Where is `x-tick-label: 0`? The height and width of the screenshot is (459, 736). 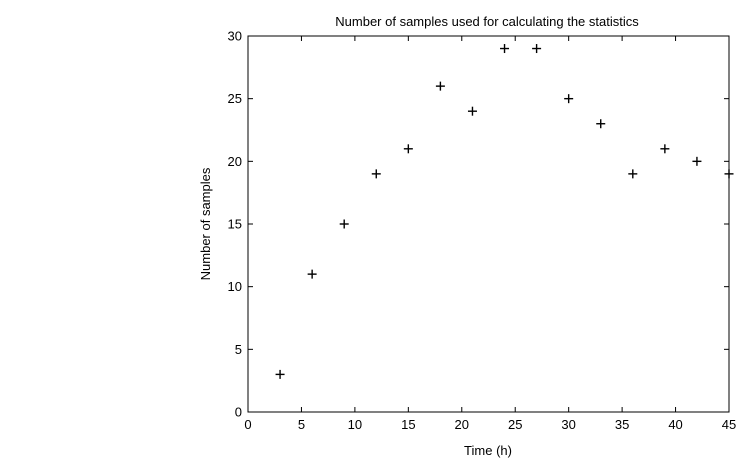 x-tick-label: 0 is located at coordinates (247, 424).